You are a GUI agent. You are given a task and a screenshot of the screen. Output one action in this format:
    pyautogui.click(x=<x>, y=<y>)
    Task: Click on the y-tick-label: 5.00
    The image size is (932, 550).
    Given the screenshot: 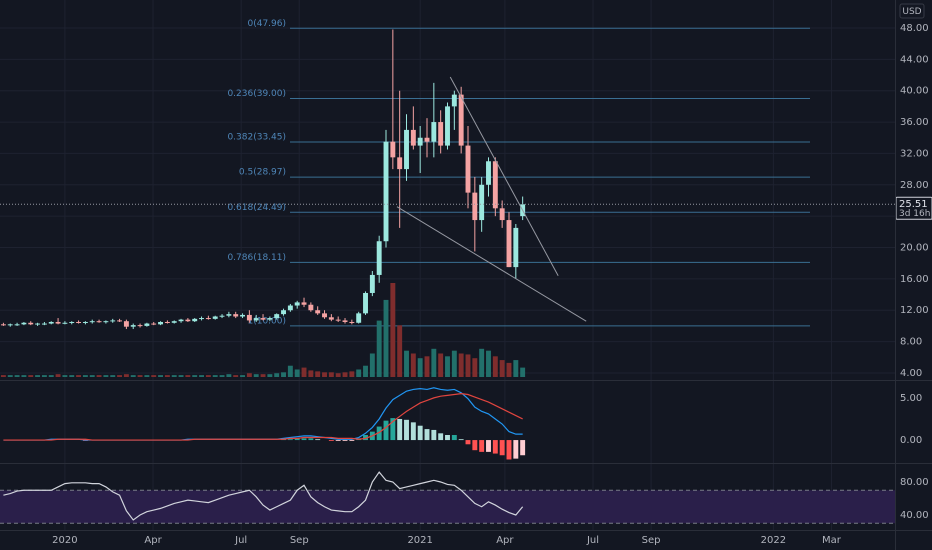 What is the action you would take?
    pyautogui.click(x=911, y=398)
    